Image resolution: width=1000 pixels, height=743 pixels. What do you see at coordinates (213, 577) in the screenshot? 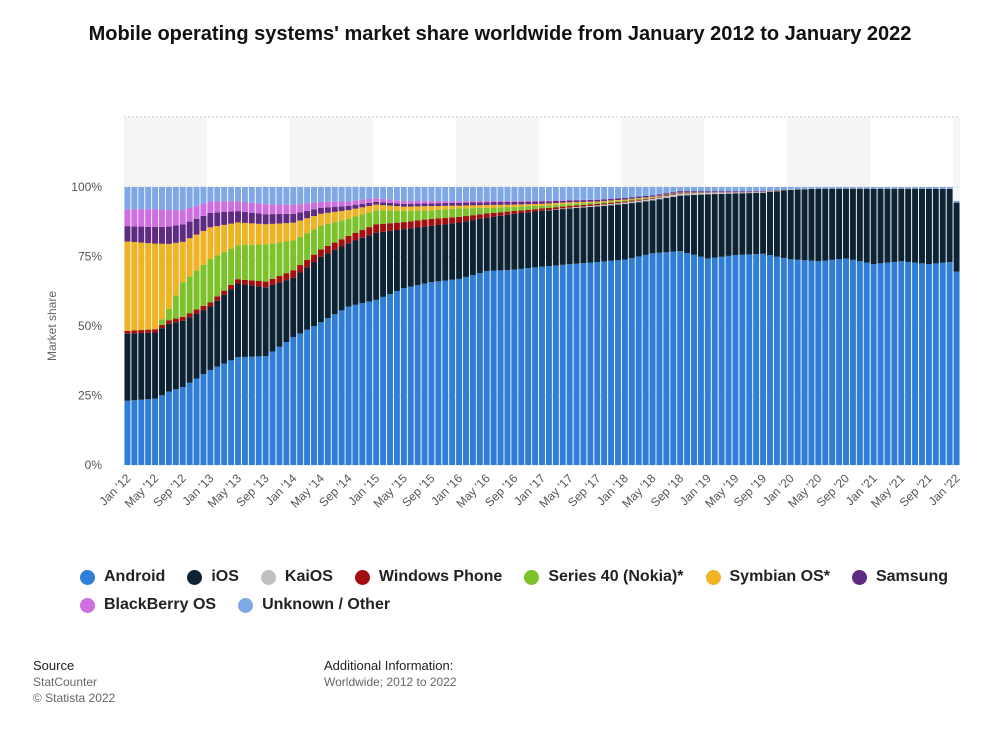
I see `legend-item: iOS` at bounding box center [213, 577].